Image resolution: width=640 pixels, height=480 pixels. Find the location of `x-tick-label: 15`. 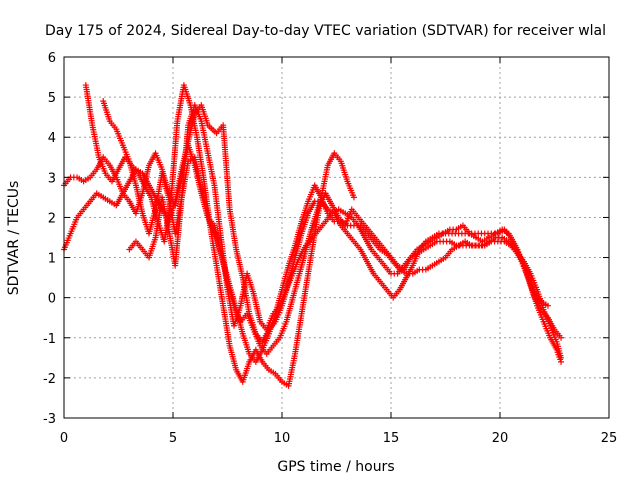

x-tick-label: 15 is located at coordinates (391, 438).